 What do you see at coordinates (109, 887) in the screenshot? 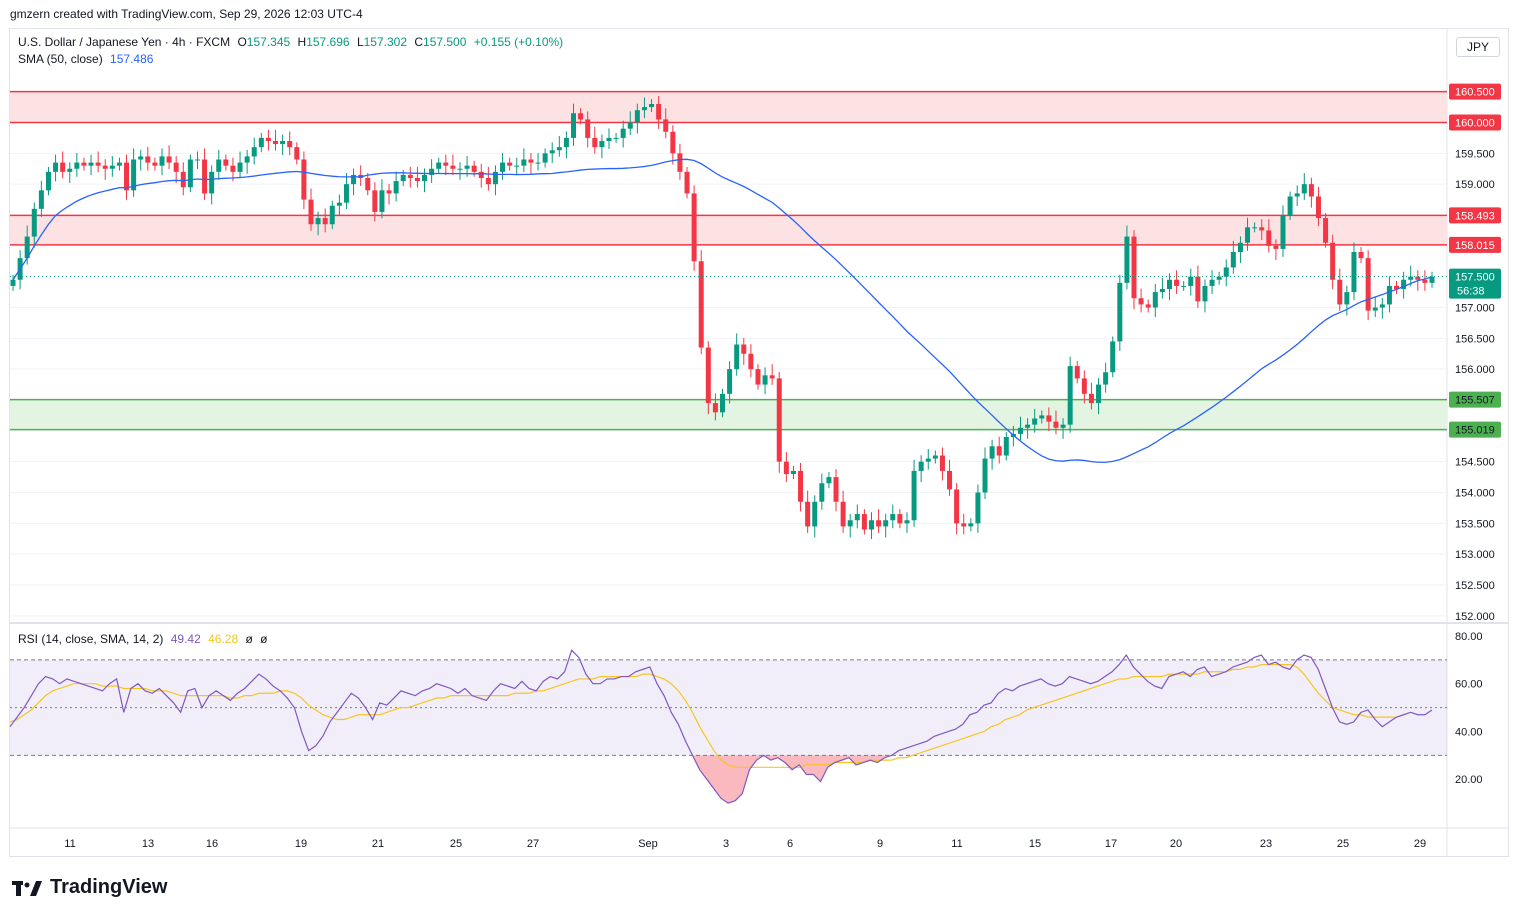
I see `tradingview-wordmark: TradingView` at bounding box center [109, 887].